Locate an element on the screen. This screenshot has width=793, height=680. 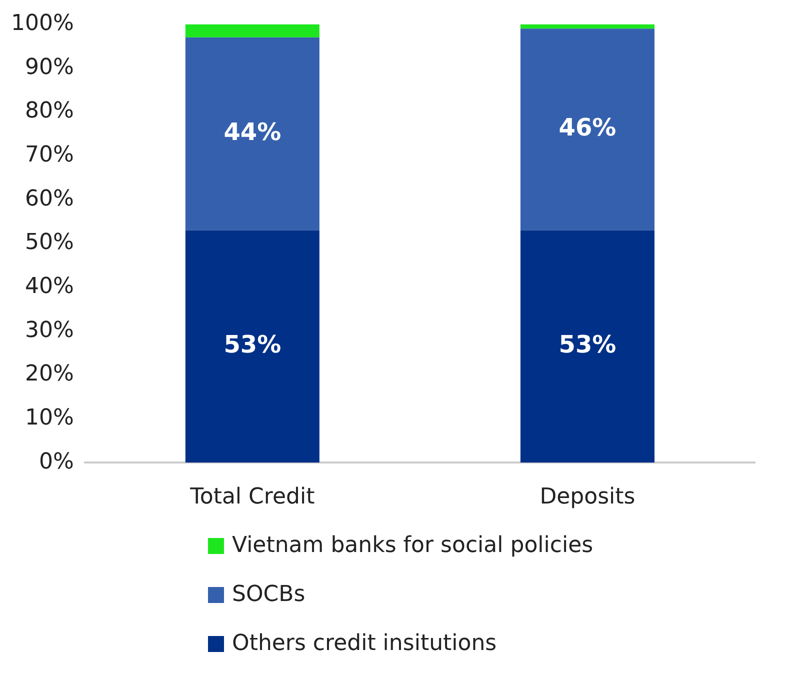
y-tick-label: 10% is located at coordinates (49, 417).